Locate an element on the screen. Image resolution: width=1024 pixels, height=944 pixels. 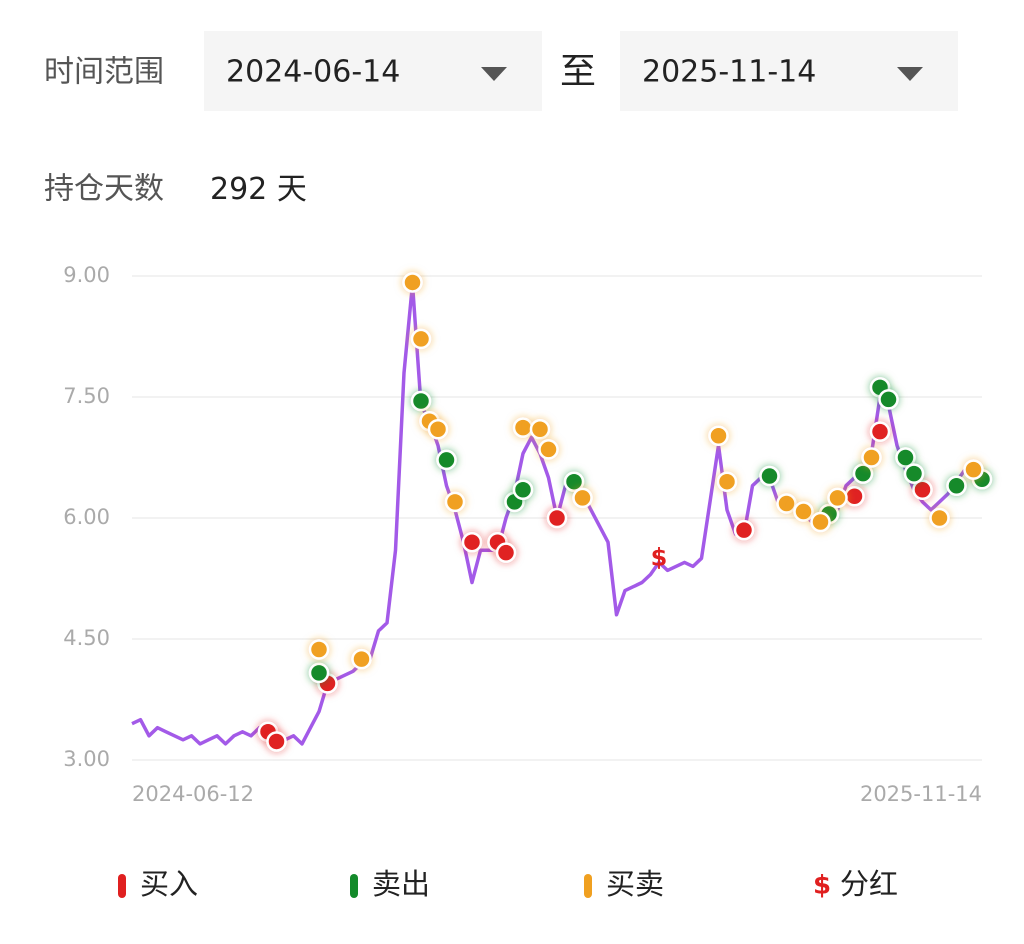
holding-days-unit: 天 is located at coordinates (292, 189).